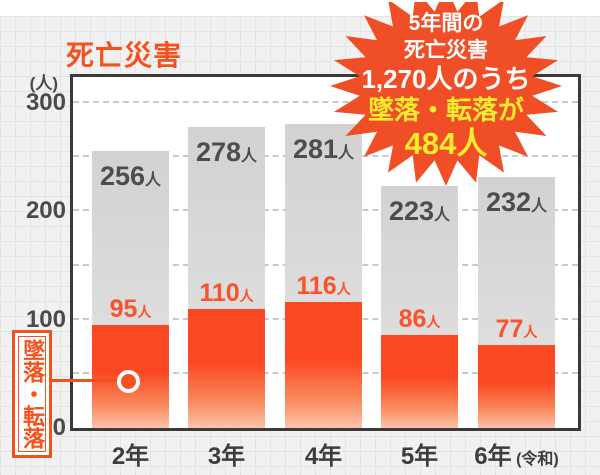  What do you see at coordinates (130, 175) in the screenshot?
I see `total-value-label: 256人` at bounding box center [130, 175].